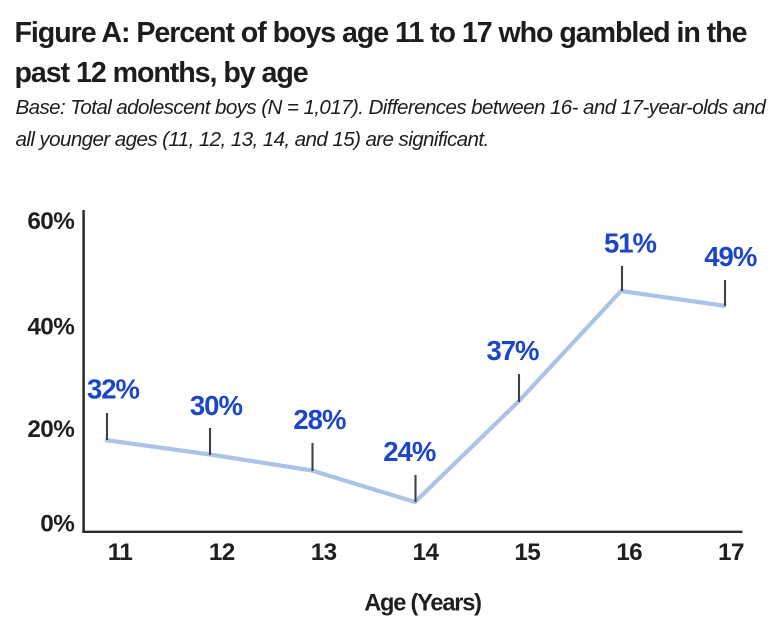 This screenshot has height=624, width=784. I want to click on svg-text: 32%, so click(113, 389).